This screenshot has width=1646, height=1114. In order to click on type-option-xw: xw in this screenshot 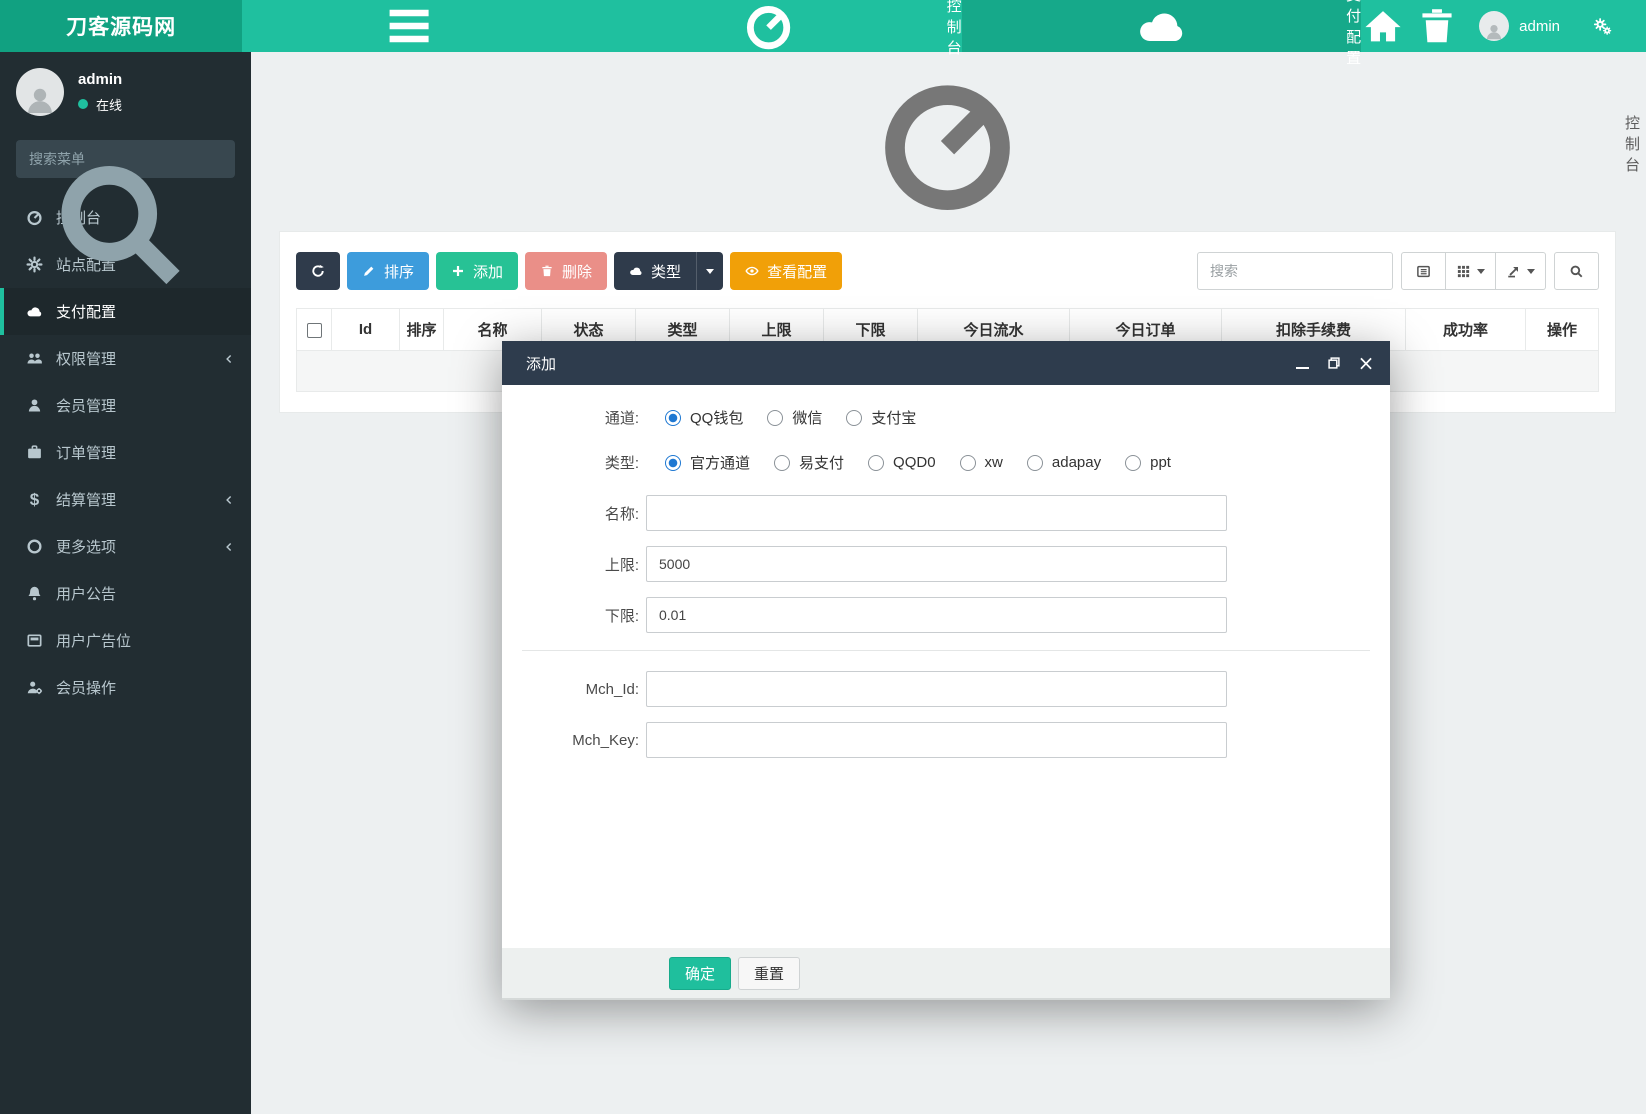, I will do `click(981, 462)`.